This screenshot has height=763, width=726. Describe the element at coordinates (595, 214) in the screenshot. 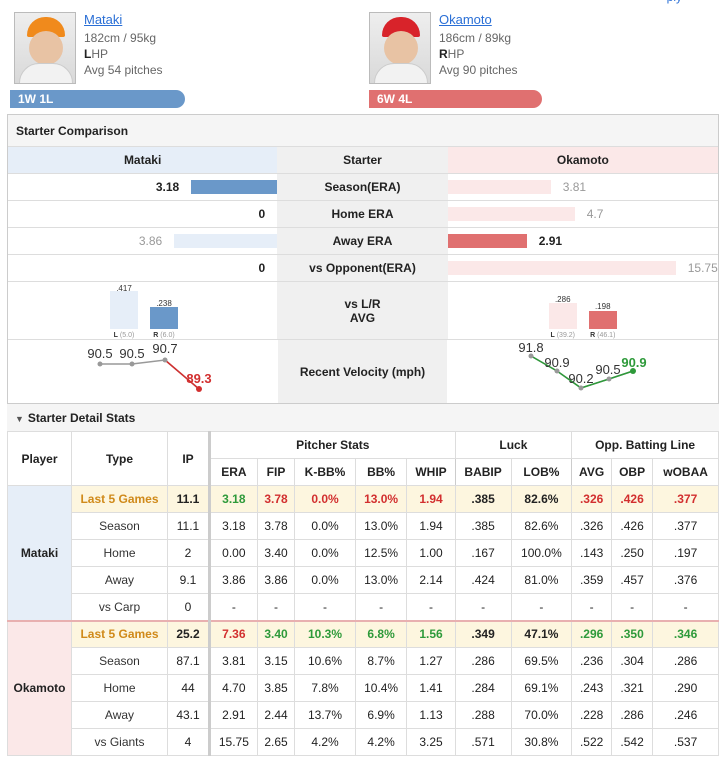

I see `stat-value-right: 4.7` at that location.